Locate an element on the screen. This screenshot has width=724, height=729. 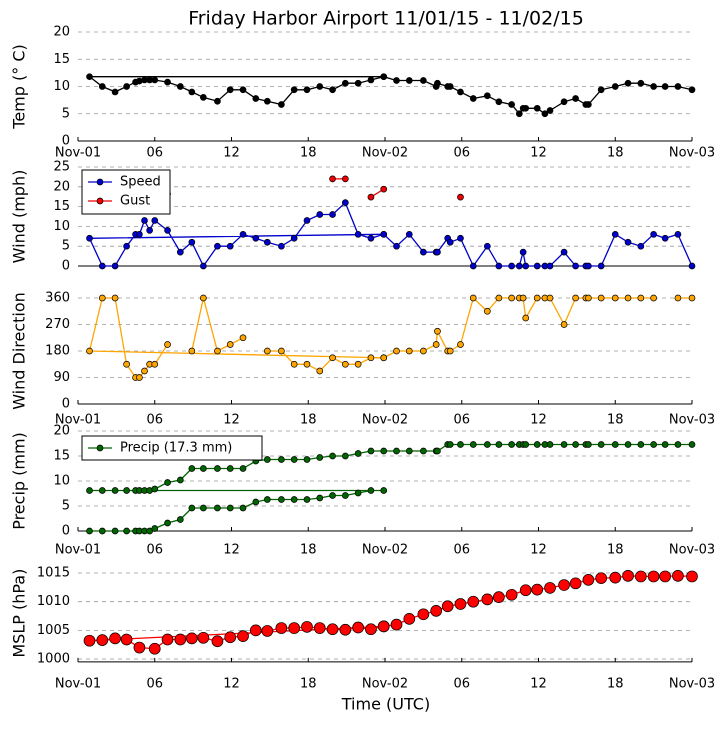
y-tick-label: 0 is located at coordinates (66, 141).